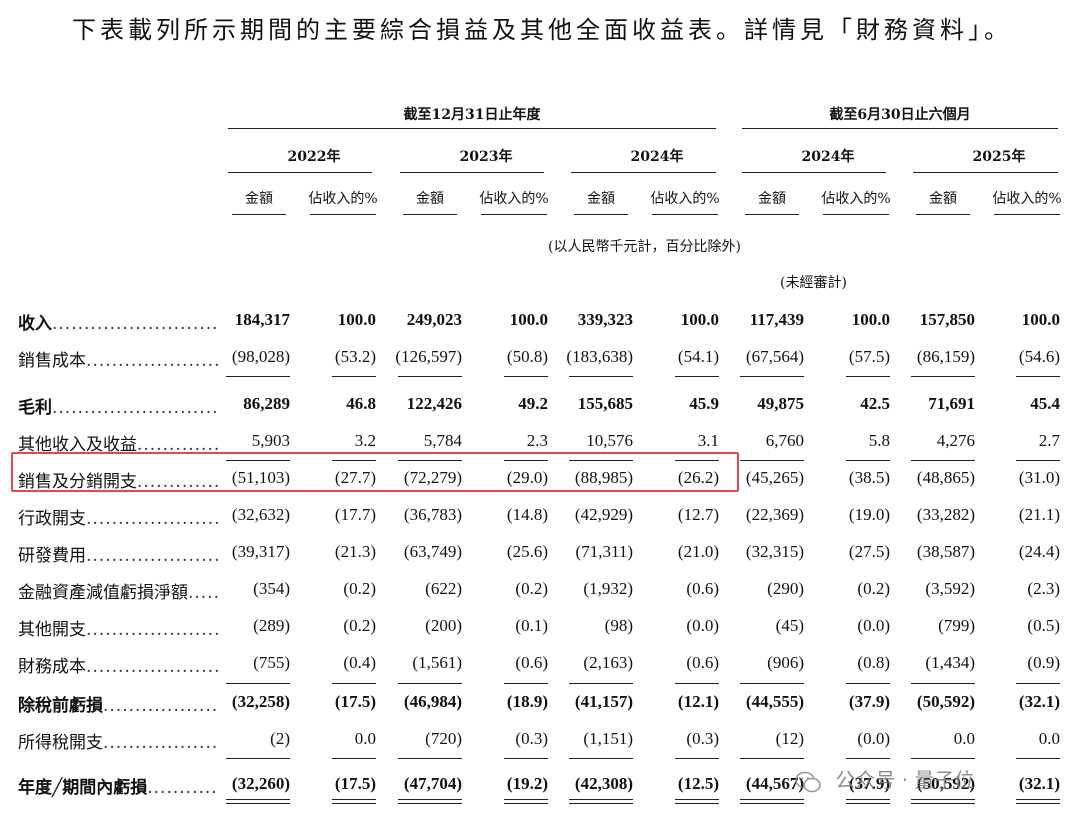 This screenshot has width=1080, height=823. What do you see at coordinates (432, 783) in the screenshot?
I see `amount-cell: (47,704)` at bounding box center [432, 783].